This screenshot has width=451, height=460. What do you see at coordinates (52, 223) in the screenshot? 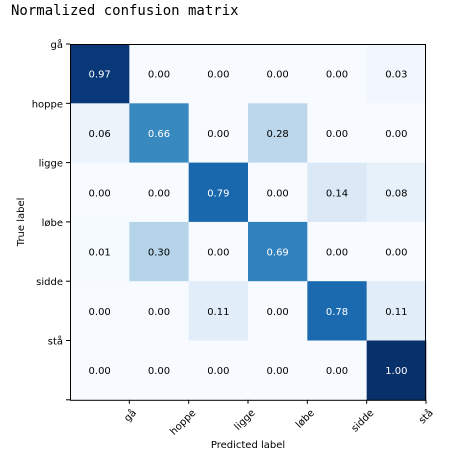
I see `y-tick-label: løbe` at bounding box center [52, 223].